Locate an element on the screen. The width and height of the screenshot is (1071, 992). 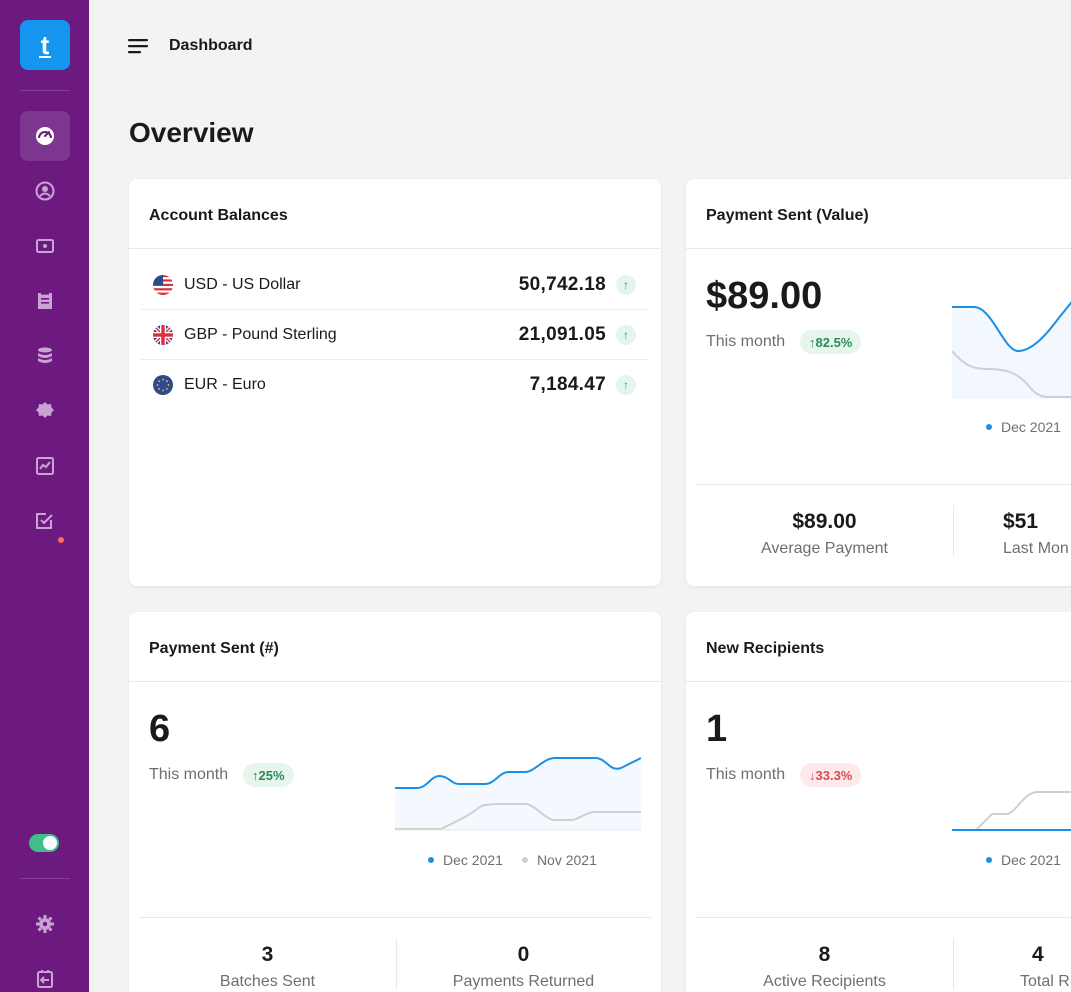
metric-value: $89.00 is located at coordinates (764, 296).